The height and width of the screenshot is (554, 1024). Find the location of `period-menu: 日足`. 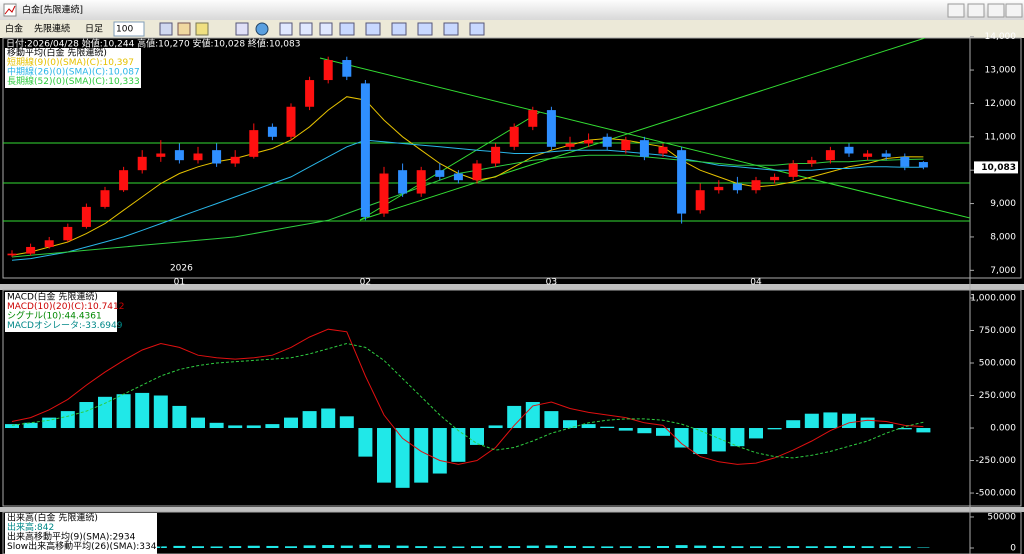

period-menu: 日足 is located at coordinates (94, 29).